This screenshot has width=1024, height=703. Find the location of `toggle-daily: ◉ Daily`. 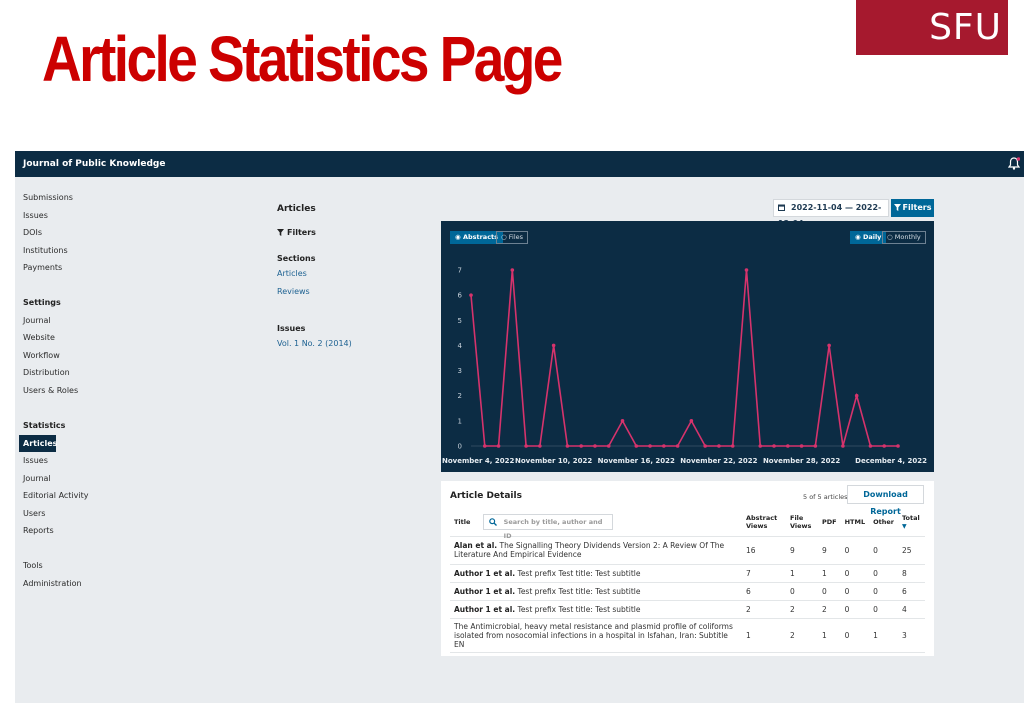

toggle-daily: ◉ Daily is located at coordinates (868, 237).